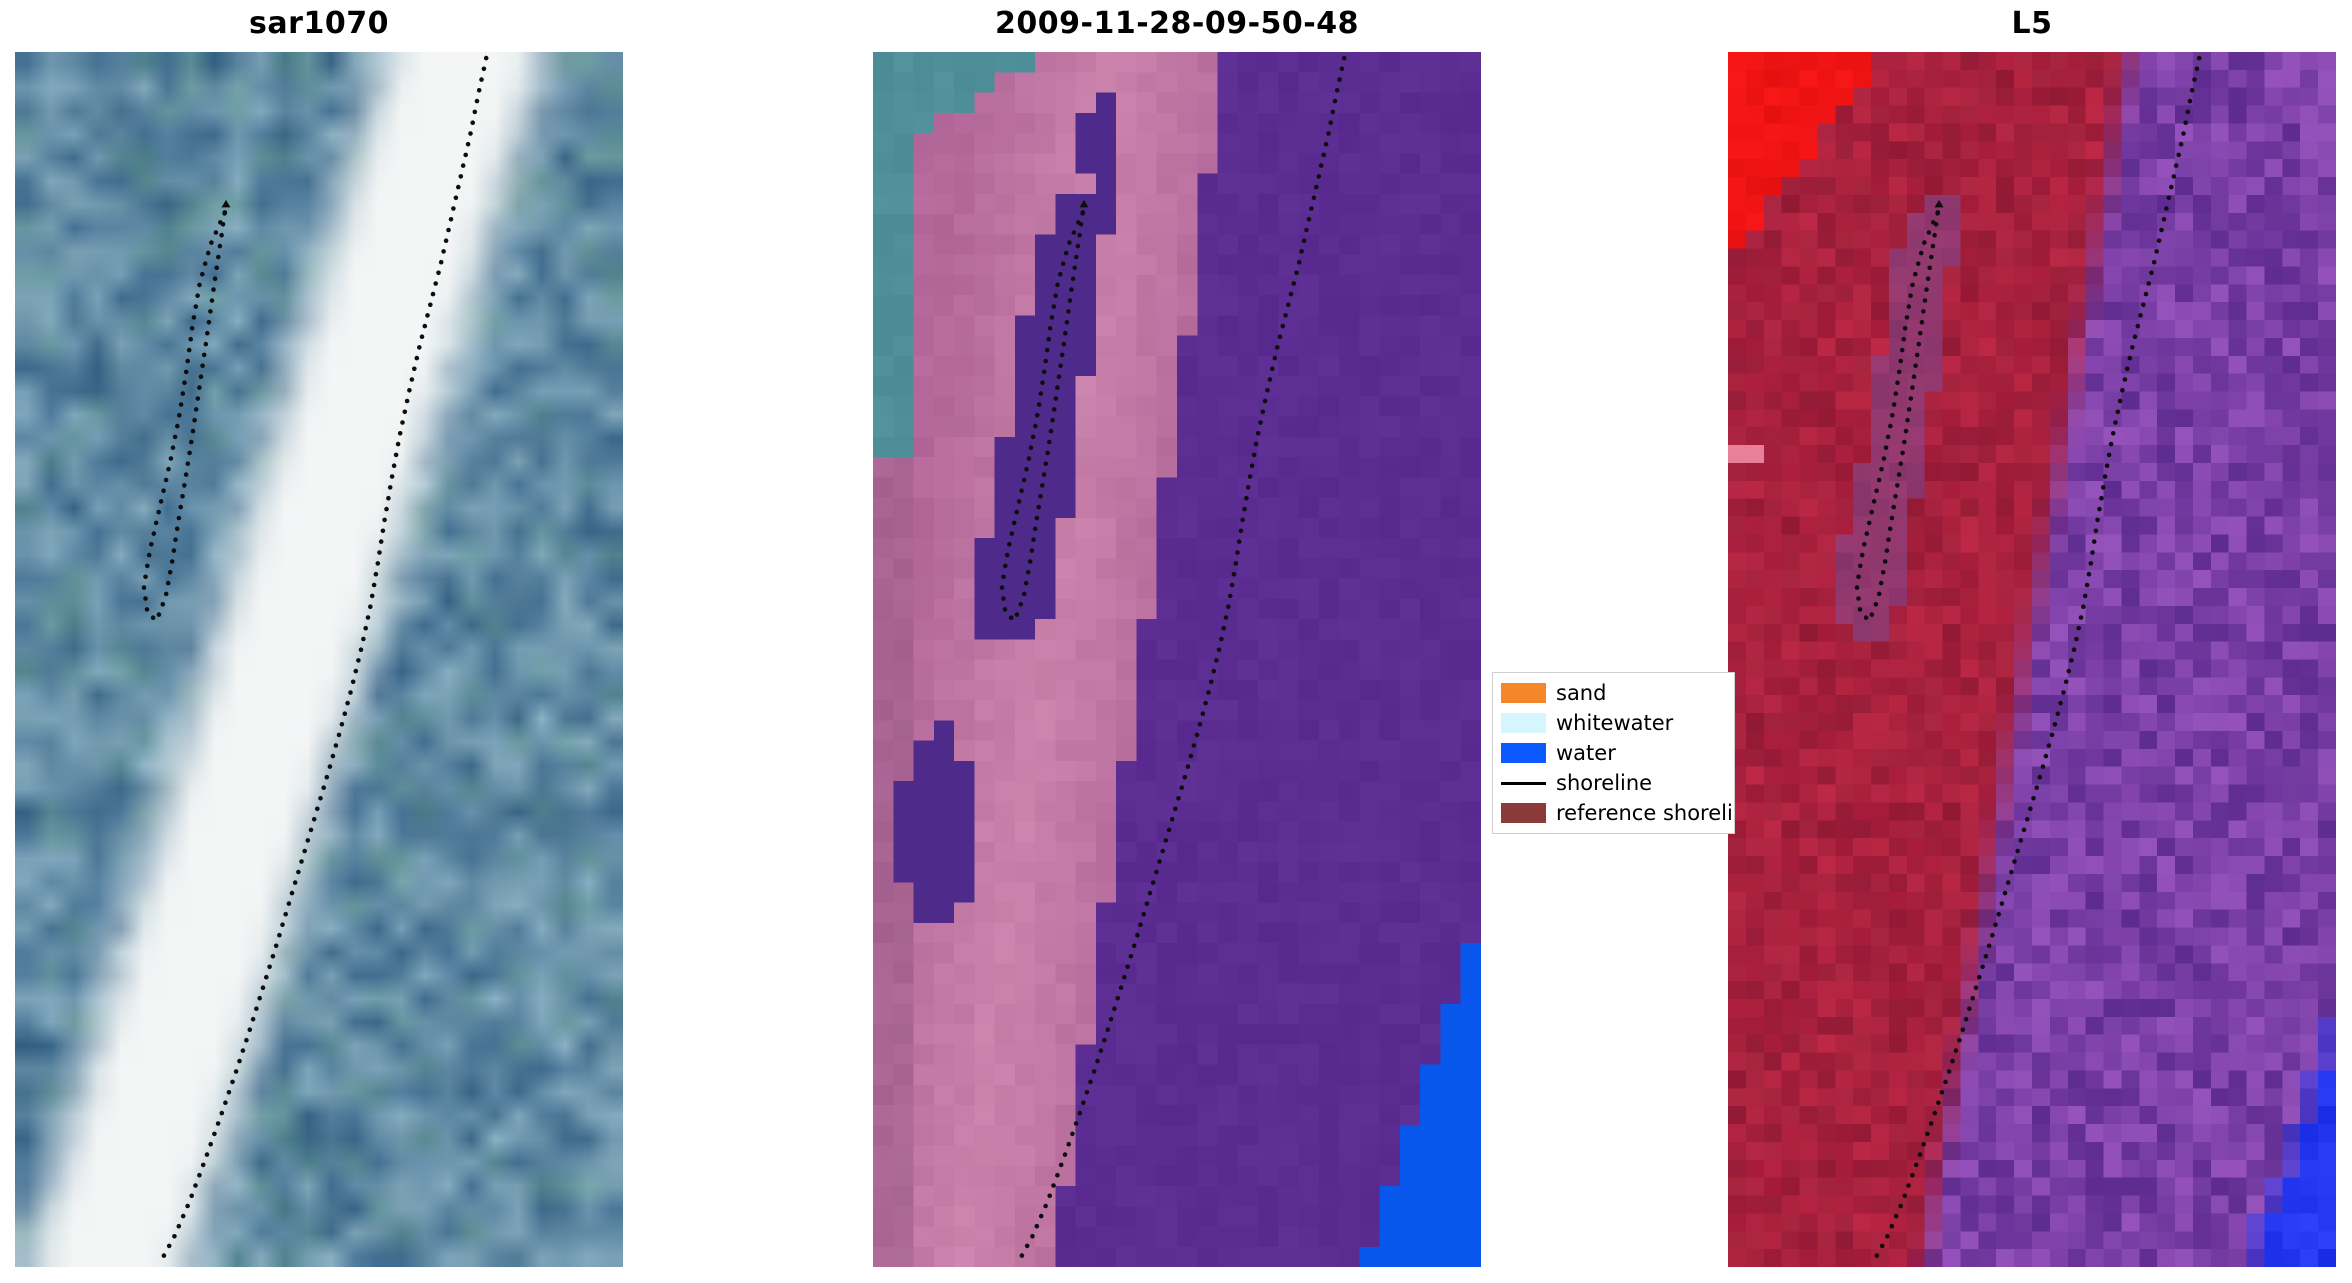 This screenshot has width=2352, height=1283. What do you see at coordinates (1604, 783) in the screenshot?
I see `legend-label: shoreline` at bounding box center [1604, 783].